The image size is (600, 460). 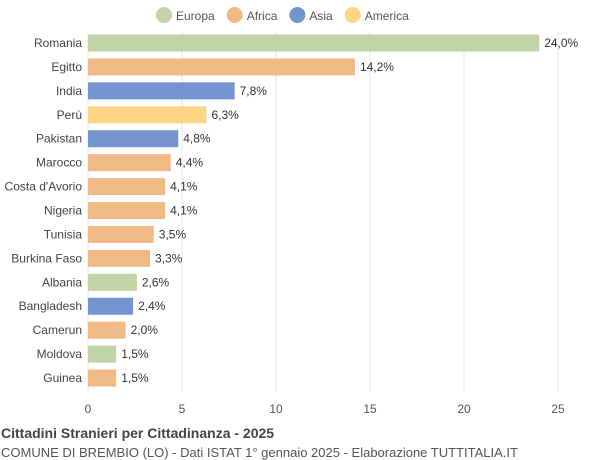 What do you see at coordinates (145, 330) in the screenshot?
I see `value-label: 2,0%` at bounding box center [145, 330].